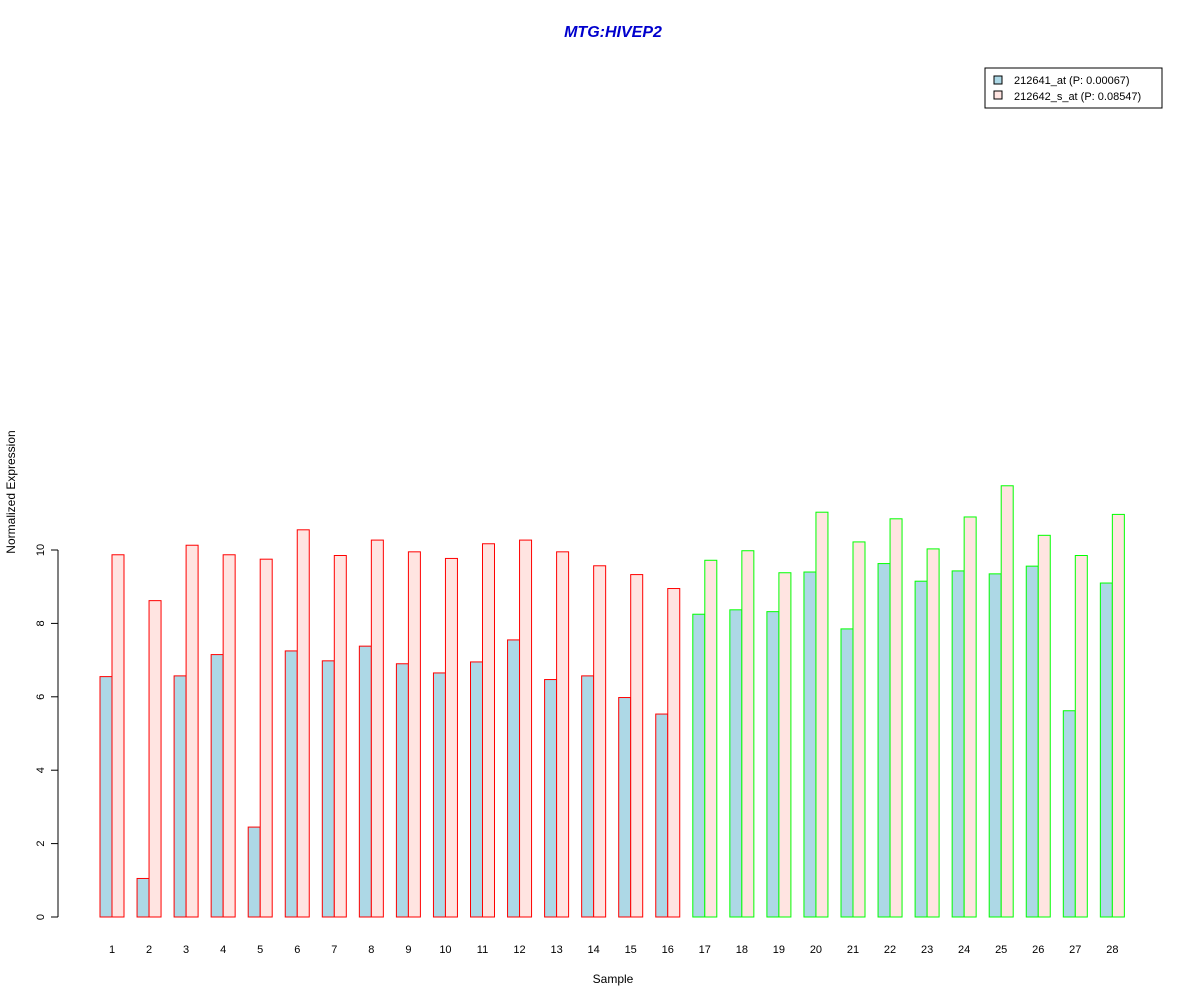 Image resolution: width=1200 pixels, height=1000 pixels. What do you see at coordinates (41, 917) in the screenshot?
I see `y-tick-label-0: 0` at bounding box center [41, 917].